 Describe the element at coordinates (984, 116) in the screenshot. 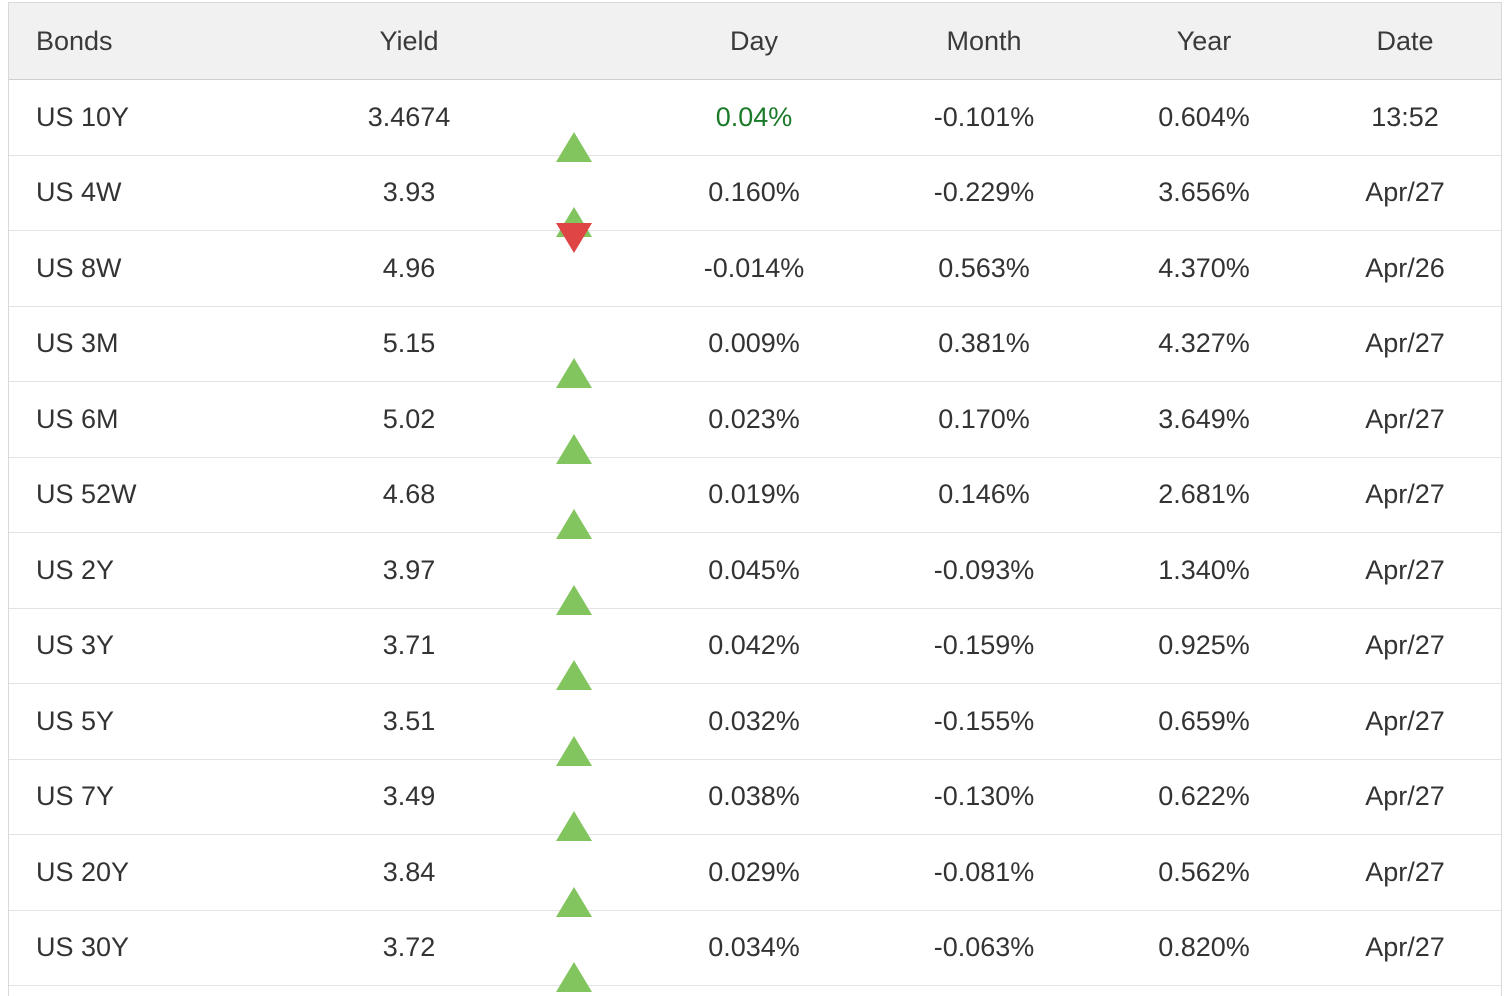

I see `month-change-cell: -0.101%` at that location.